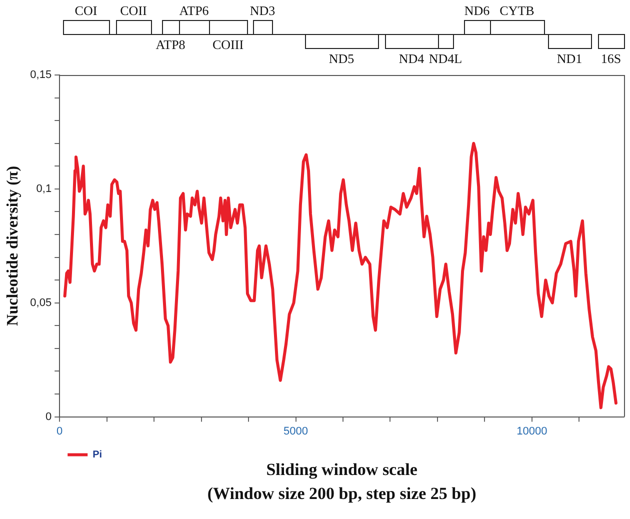 Image resolution: width=630 pixels, height=519 pixels. I want to click on text: (Window size 200 bp, step size 25 bp), so click(341, 494).